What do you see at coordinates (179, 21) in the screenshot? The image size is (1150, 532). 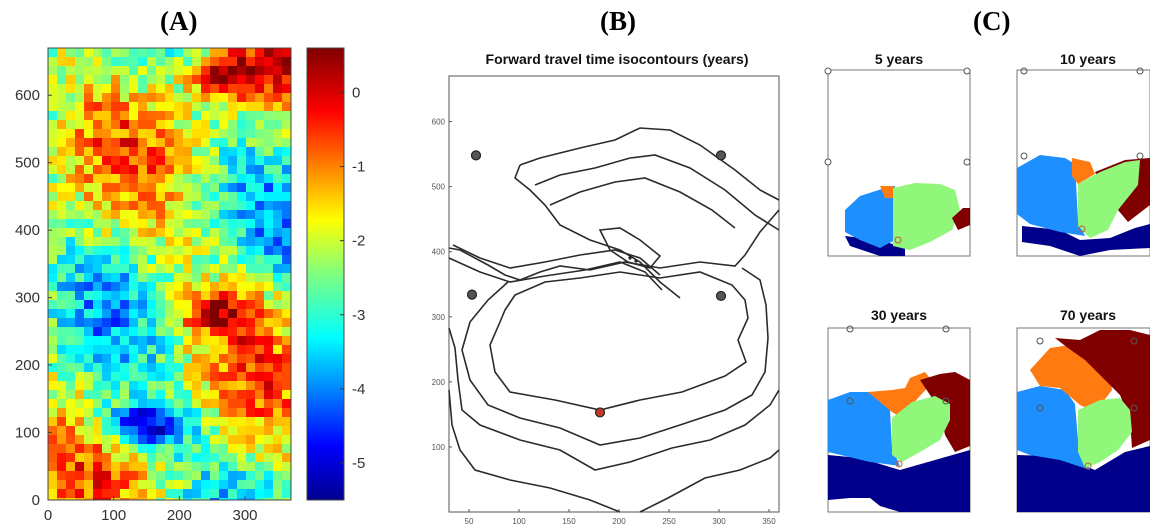 I see `panel-label-a: (A)` at bounding box center [179, 21].